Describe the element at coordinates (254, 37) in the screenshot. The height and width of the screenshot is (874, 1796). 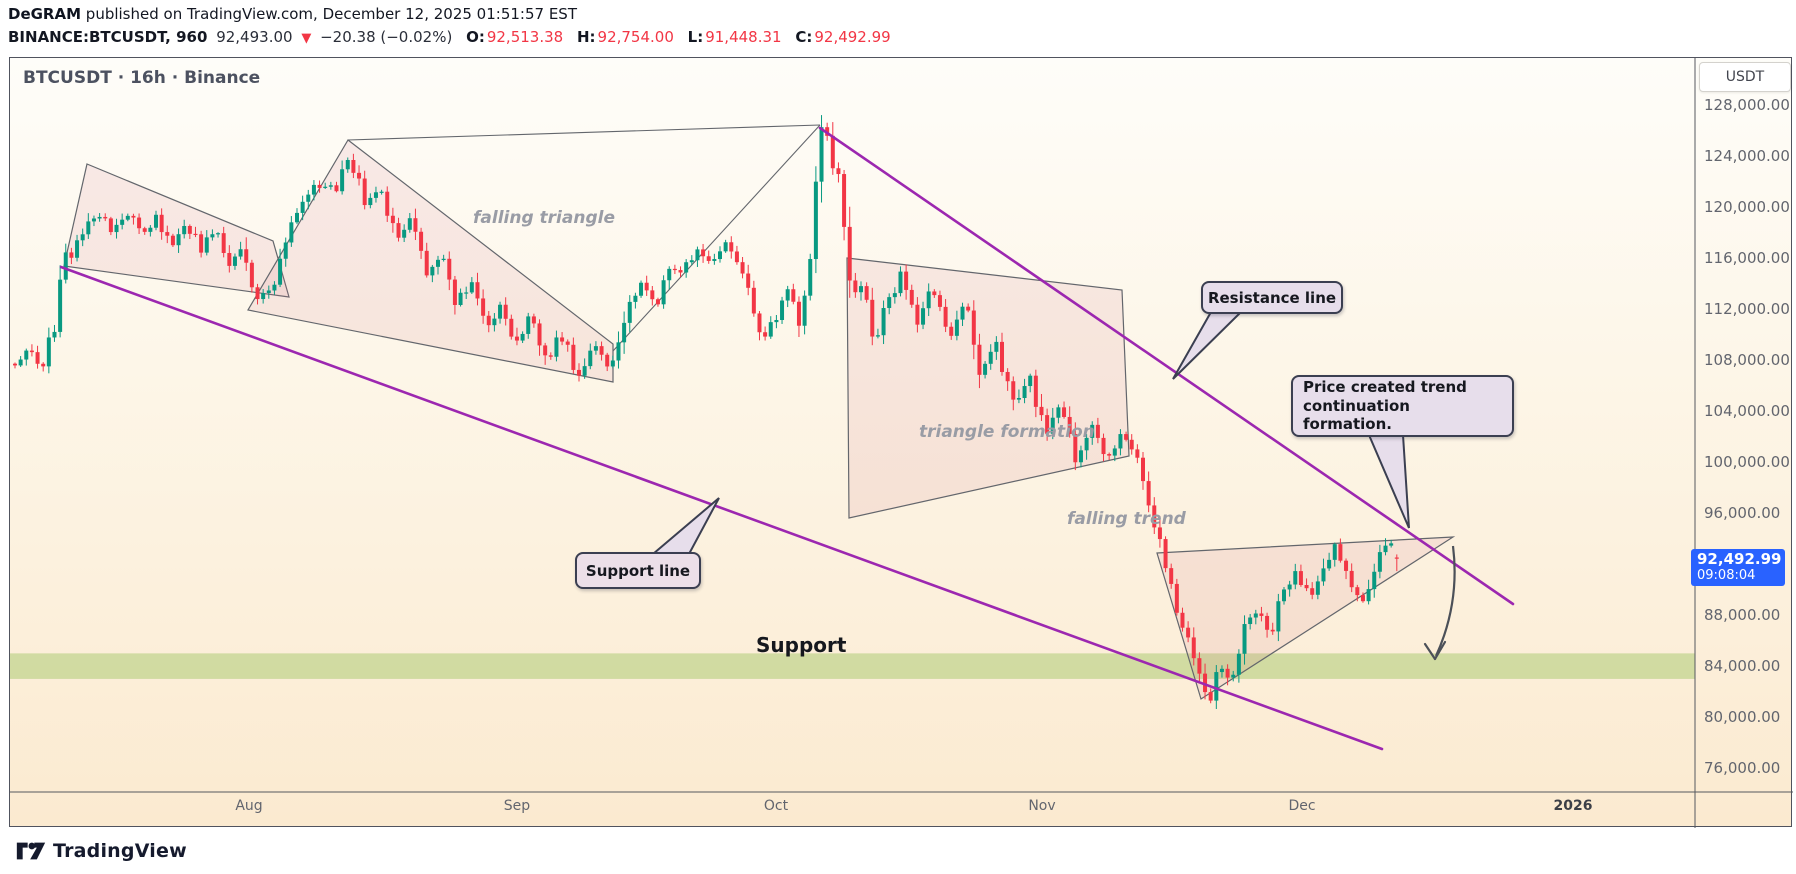
I see `last-price: 92,493.00` at that location.